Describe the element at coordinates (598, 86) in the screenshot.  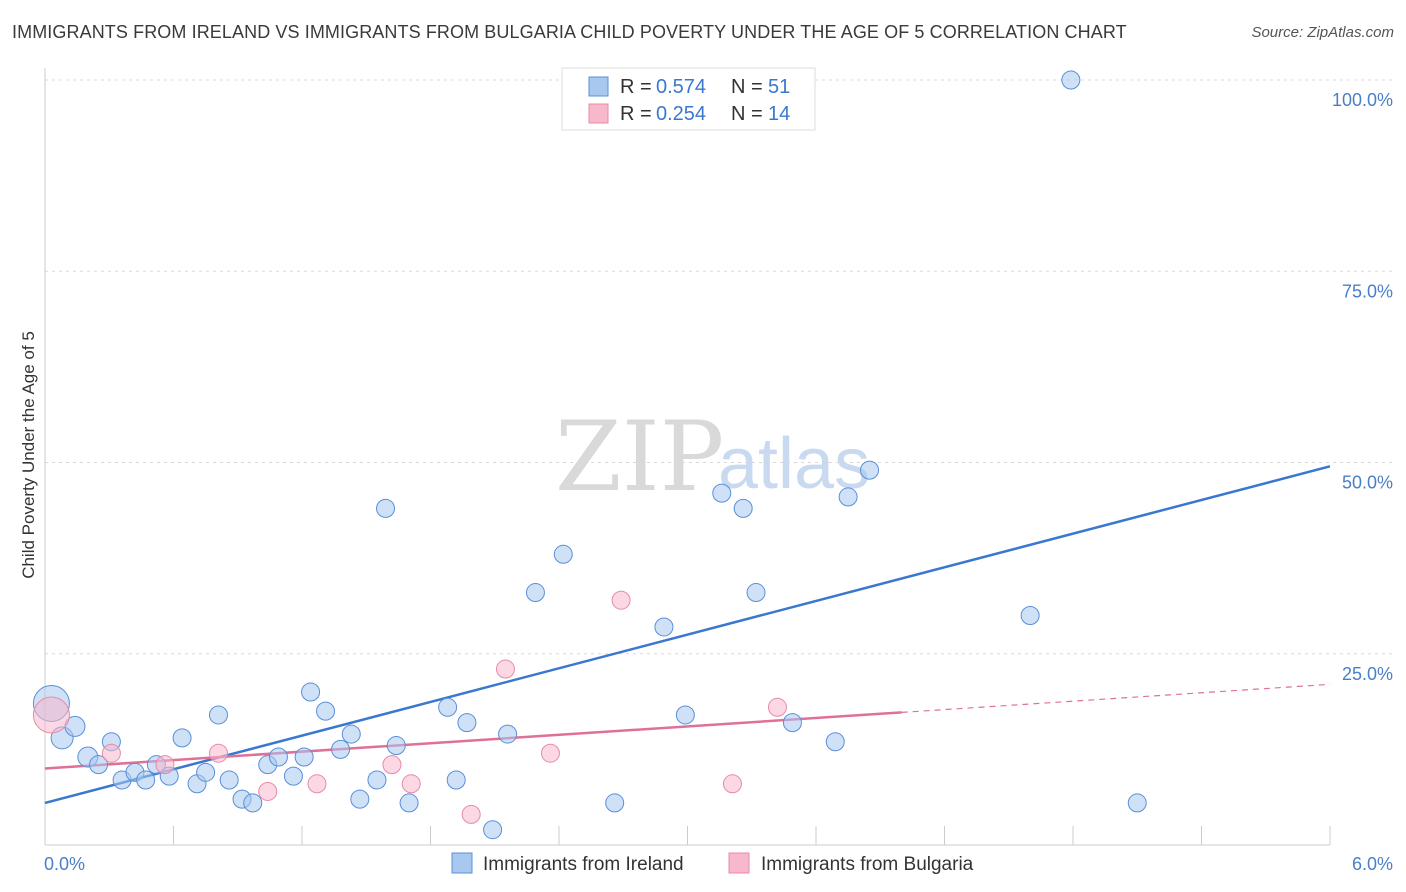
I see `legend-swatch-ireland` at that location.